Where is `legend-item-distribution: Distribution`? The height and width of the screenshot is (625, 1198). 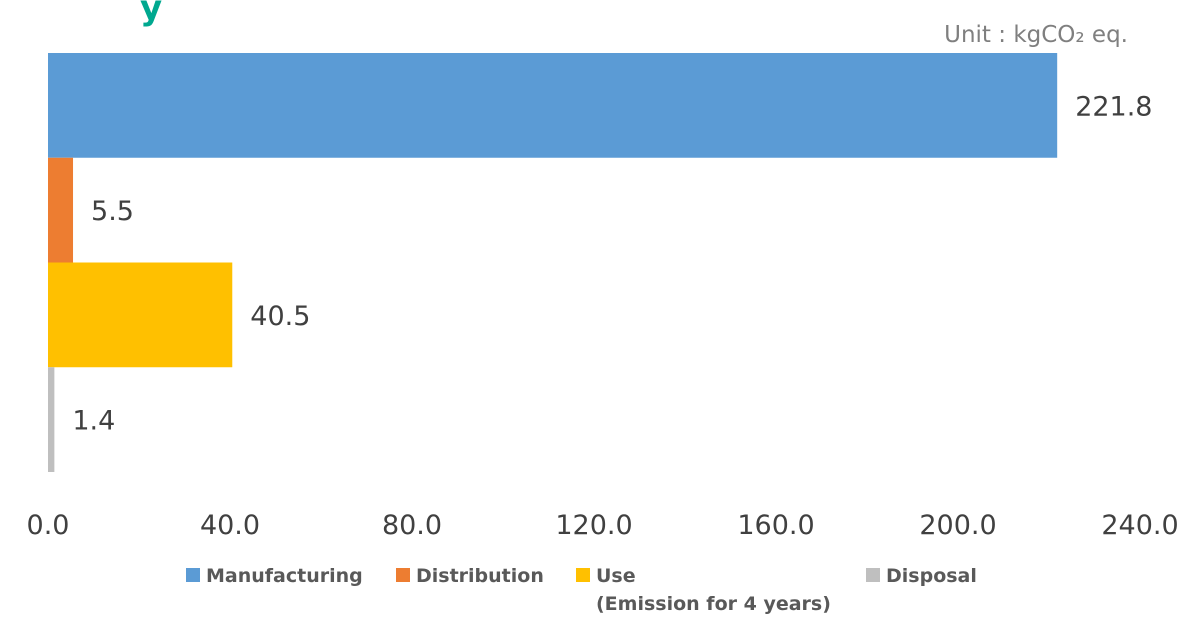
legend-item-distribution: Distribution is located at coordinates (470, 576).